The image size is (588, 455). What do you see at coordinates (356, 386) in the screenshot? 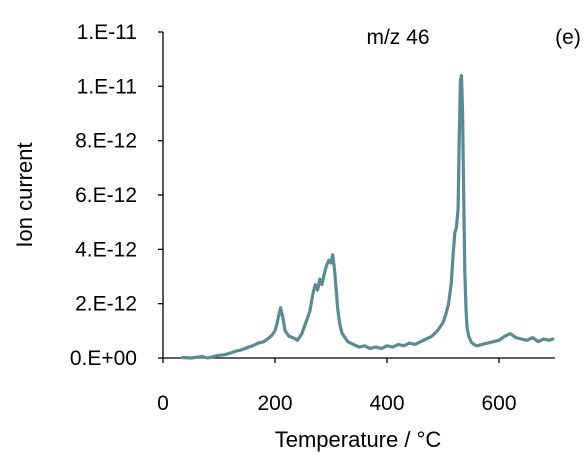
I see `x-axis: 0 200 400 600` at bounding box center [356, 386].